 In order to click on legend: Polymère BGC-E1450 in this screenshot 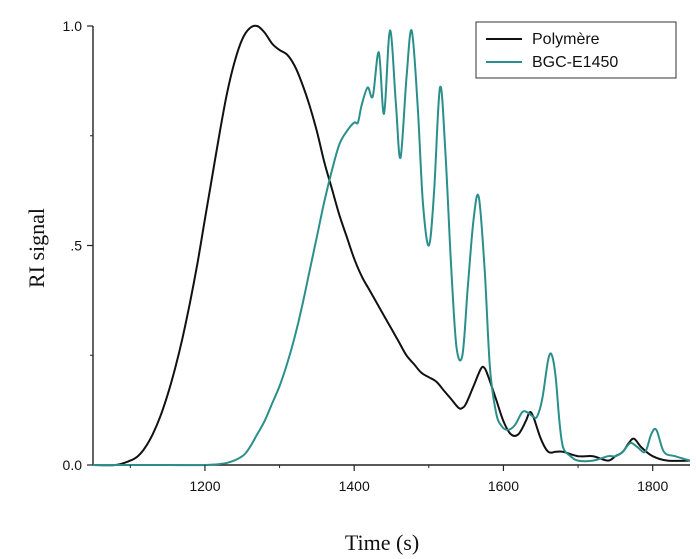, I will do `click(576, 50)`.